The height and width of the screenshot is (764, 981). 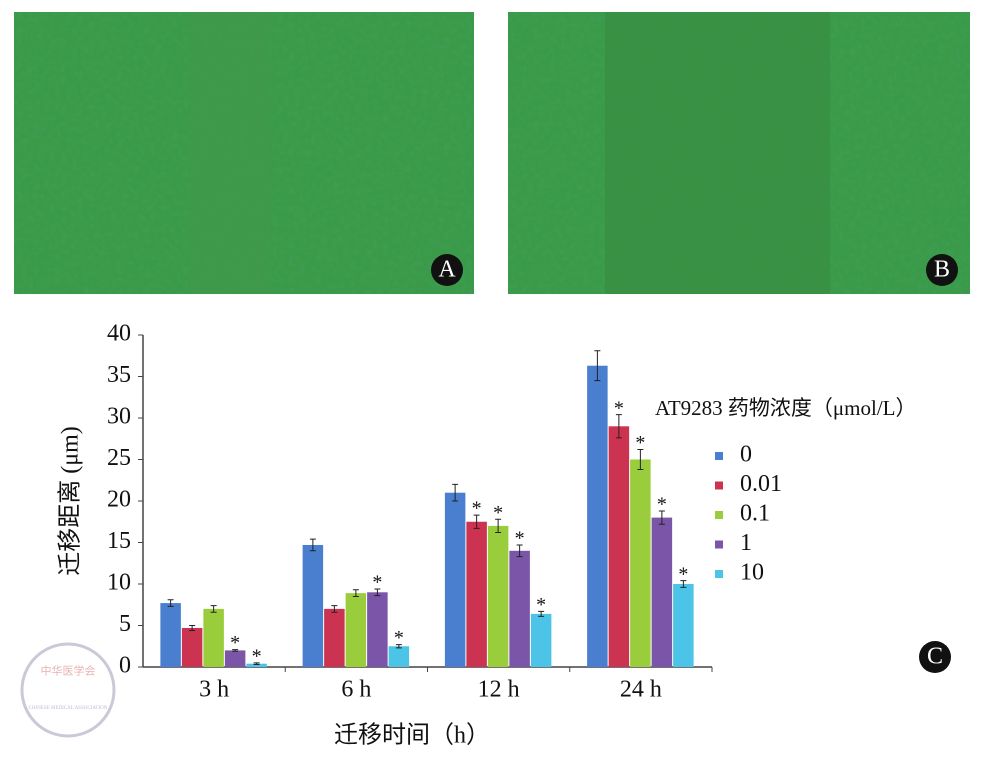 I want to click on legend-label: 10, so click(x=752, y=573).